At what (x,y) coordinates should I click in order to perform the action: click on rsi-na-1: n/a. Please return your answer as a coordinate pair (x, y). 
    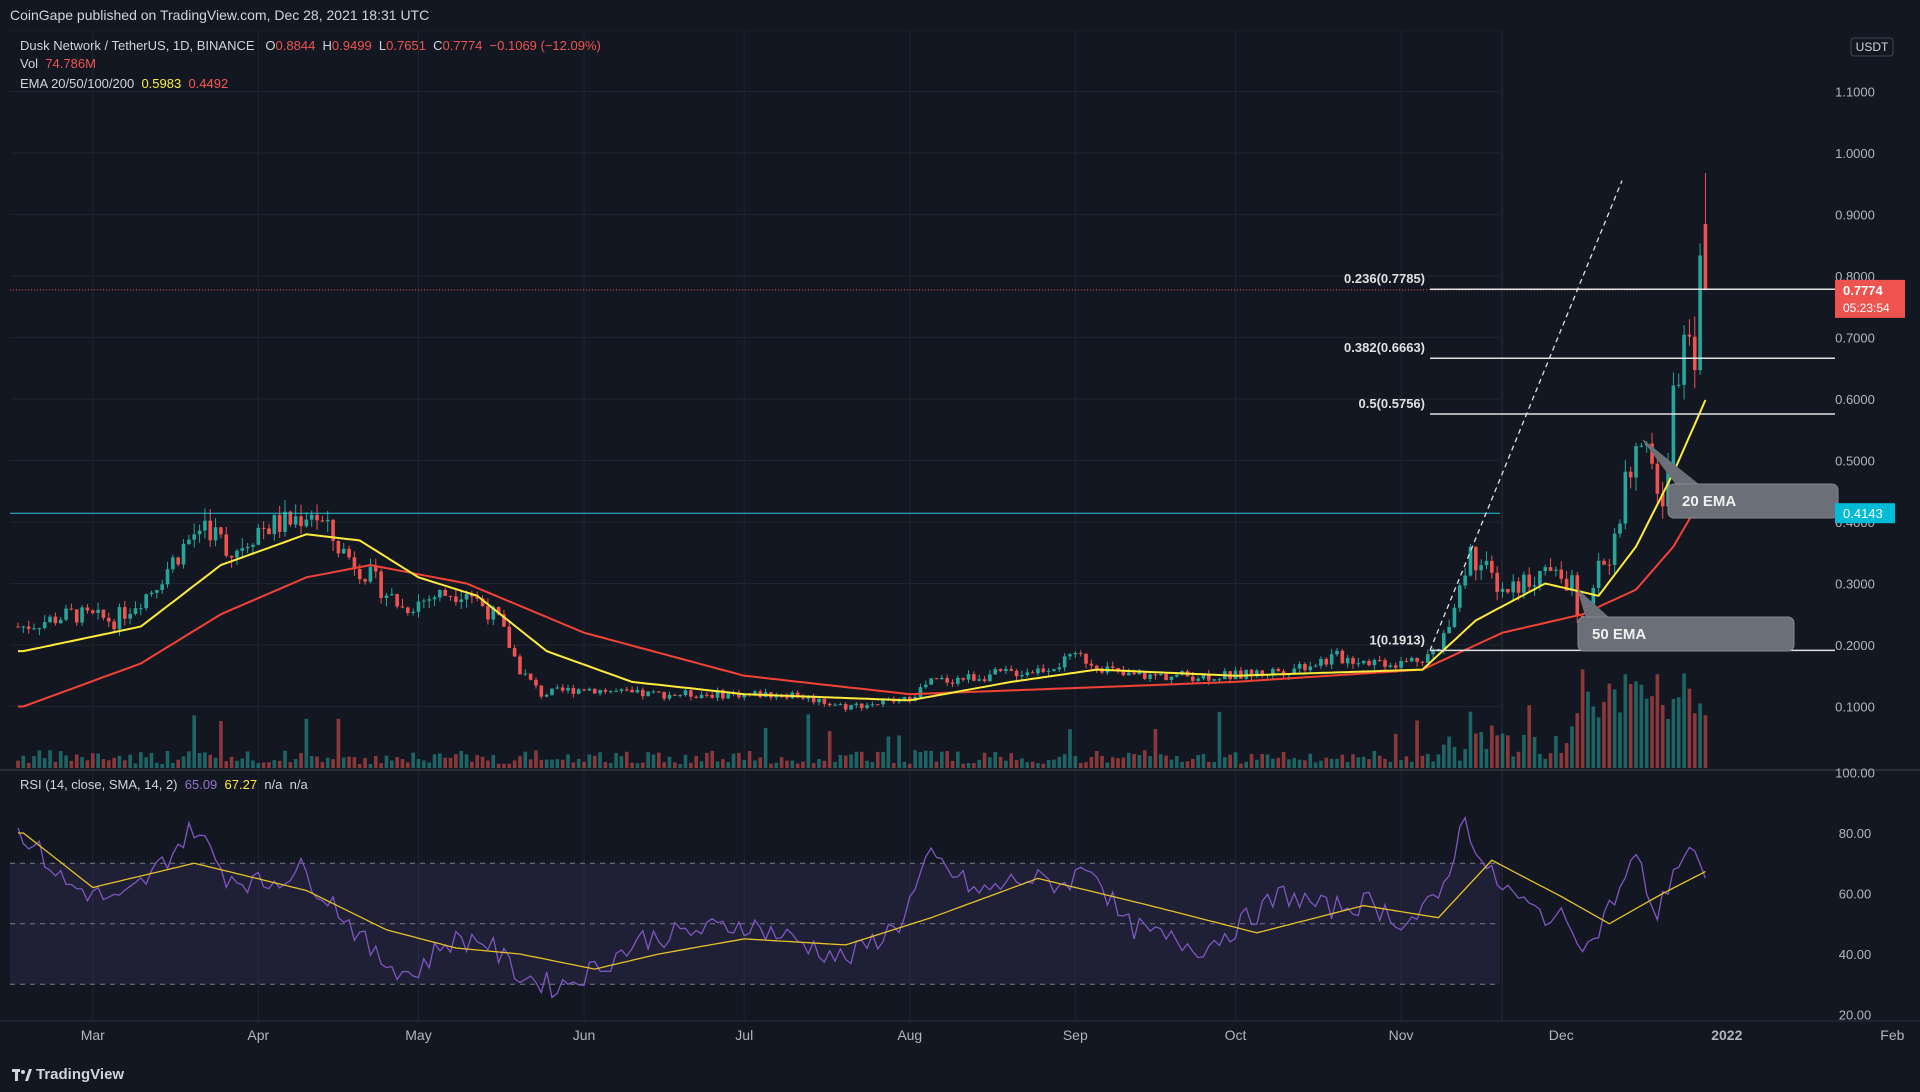
    Looking at the image, I should click on (273, 784).